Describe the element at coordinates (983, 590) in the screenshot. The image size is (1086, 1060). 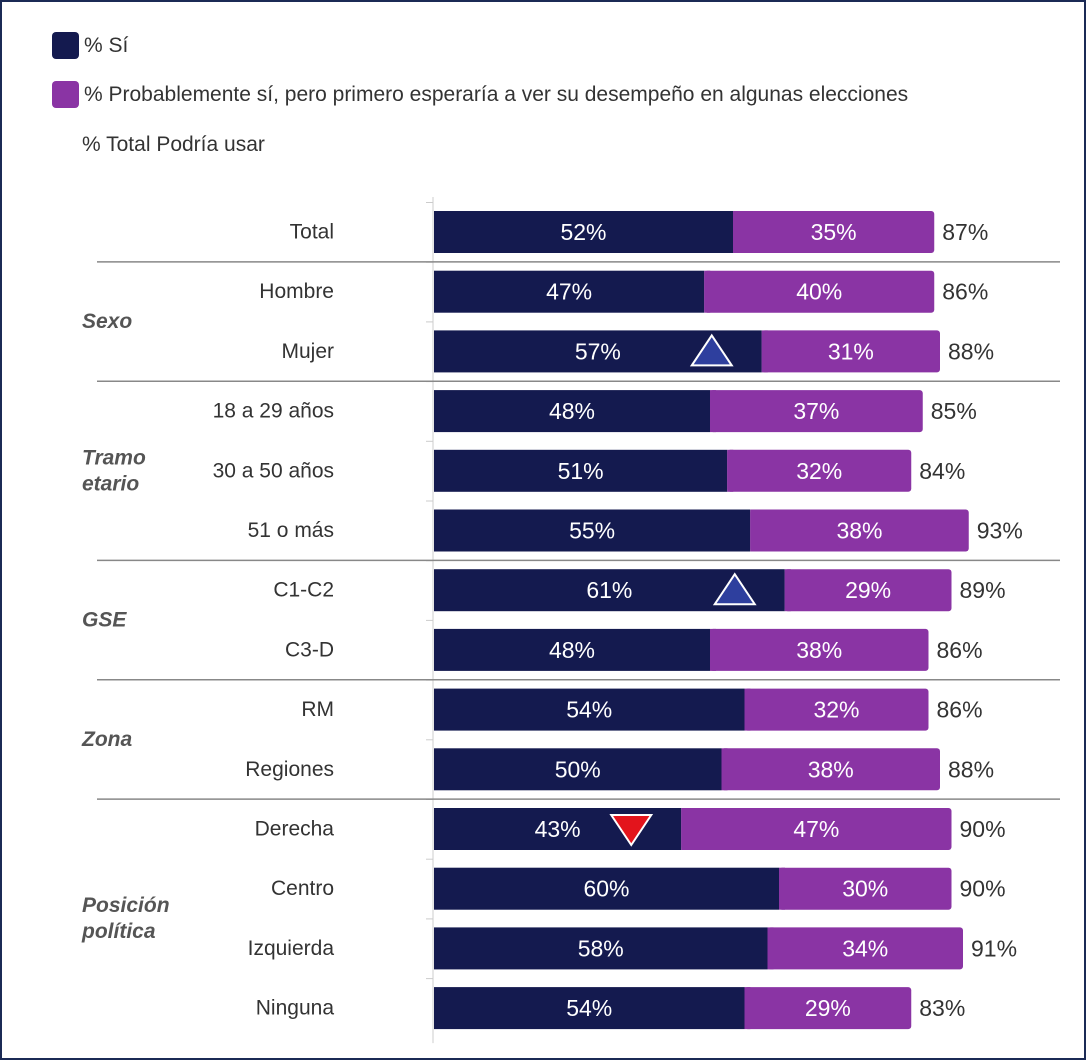
I see `data-label-total: 89%` at that location.